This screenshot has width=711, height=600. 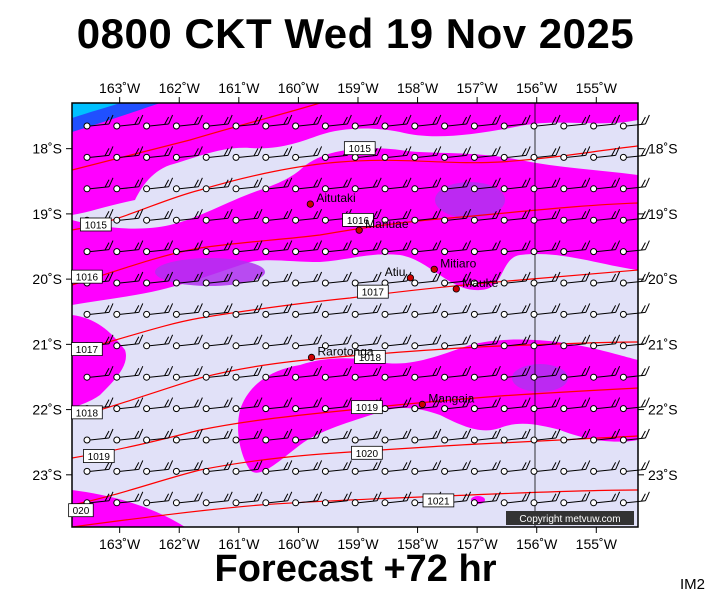 I want to click on svg-text: Mitiaro, so click(x=458, y=263).